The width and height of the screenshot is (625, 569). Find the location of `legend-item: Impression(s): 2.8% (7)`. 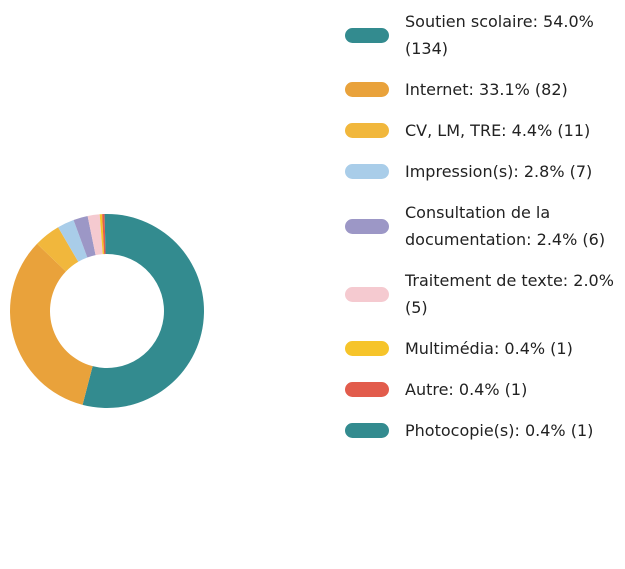

legend-item: Impression(s): 2.8% (7) is located at coordinates (484, 171).